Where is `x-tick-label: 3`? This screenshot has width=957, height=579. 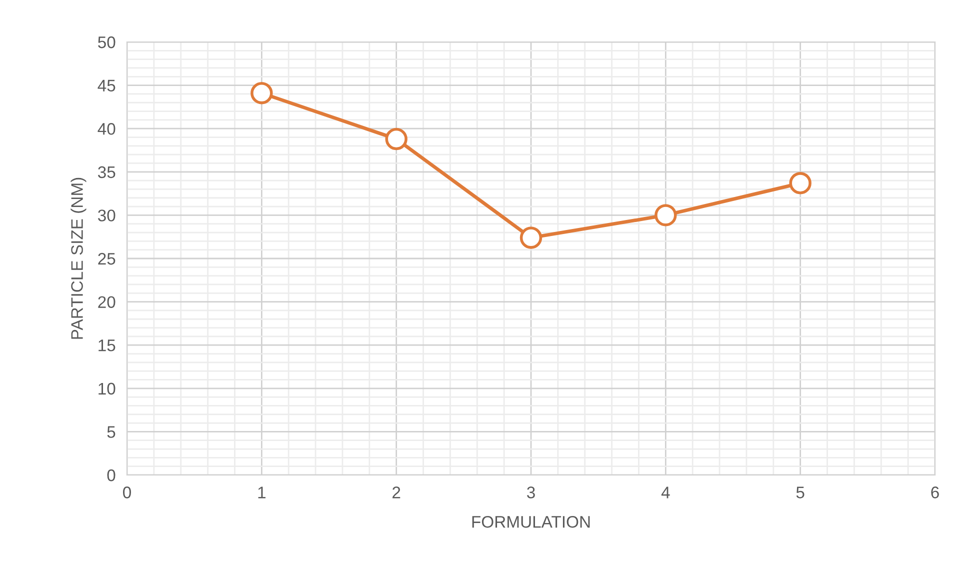 x-tick-label: 3 is located at coordinates (531, 492).